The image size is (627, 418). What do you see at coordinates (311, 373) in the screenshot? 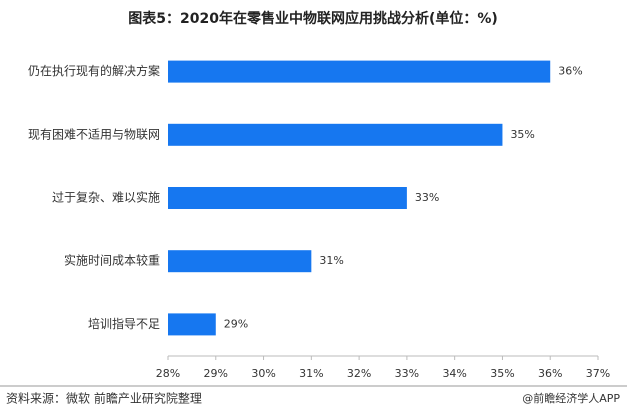
I see `x-tick-label: 31%` at bounding box center [311, 373].